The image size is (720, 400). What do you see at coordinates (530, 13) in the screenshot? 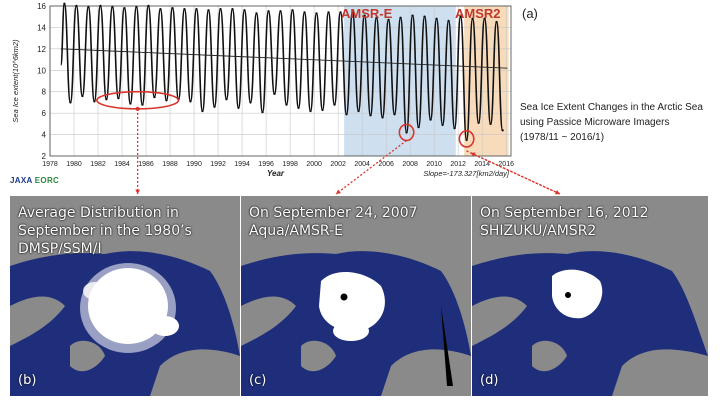
I see `figure-label-a: (a)` at bounding box center [530, 13].